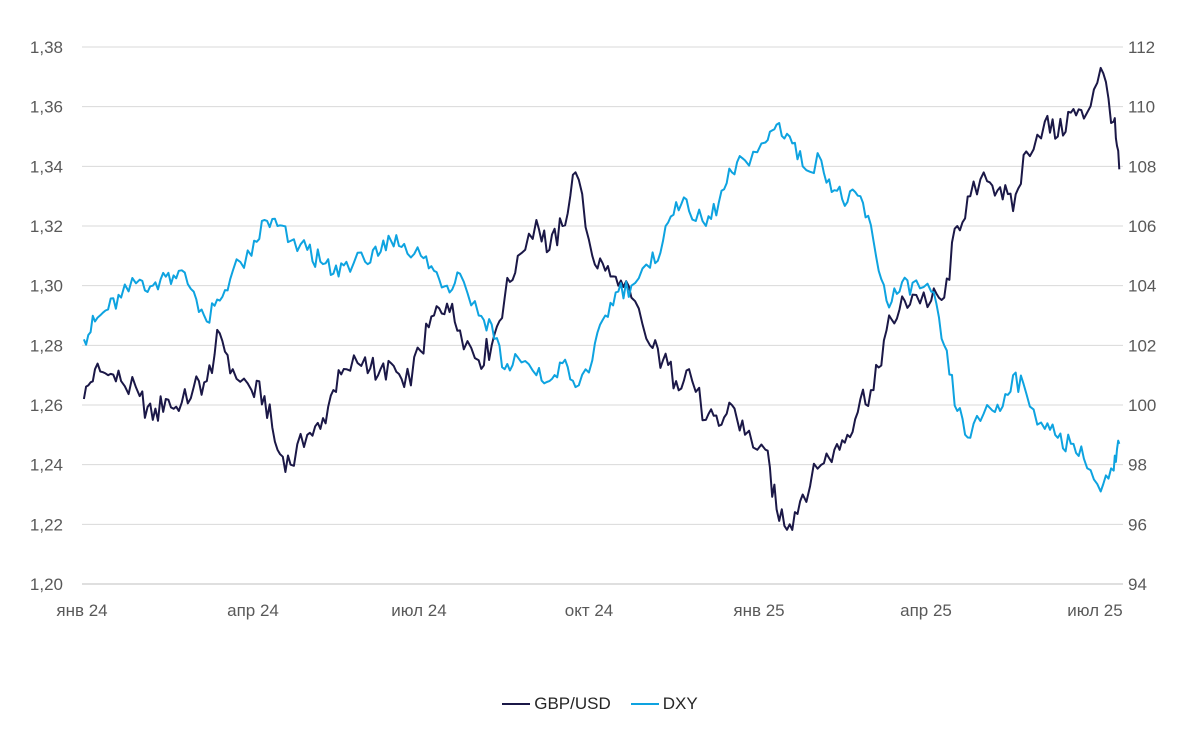 Image resolution: width=1200 pixels, height=732 pixels. What do you see at coordinates (46, 166) in the screenshot?
I see `left-tick-label: 1,34` at bounding box center [46, 166].